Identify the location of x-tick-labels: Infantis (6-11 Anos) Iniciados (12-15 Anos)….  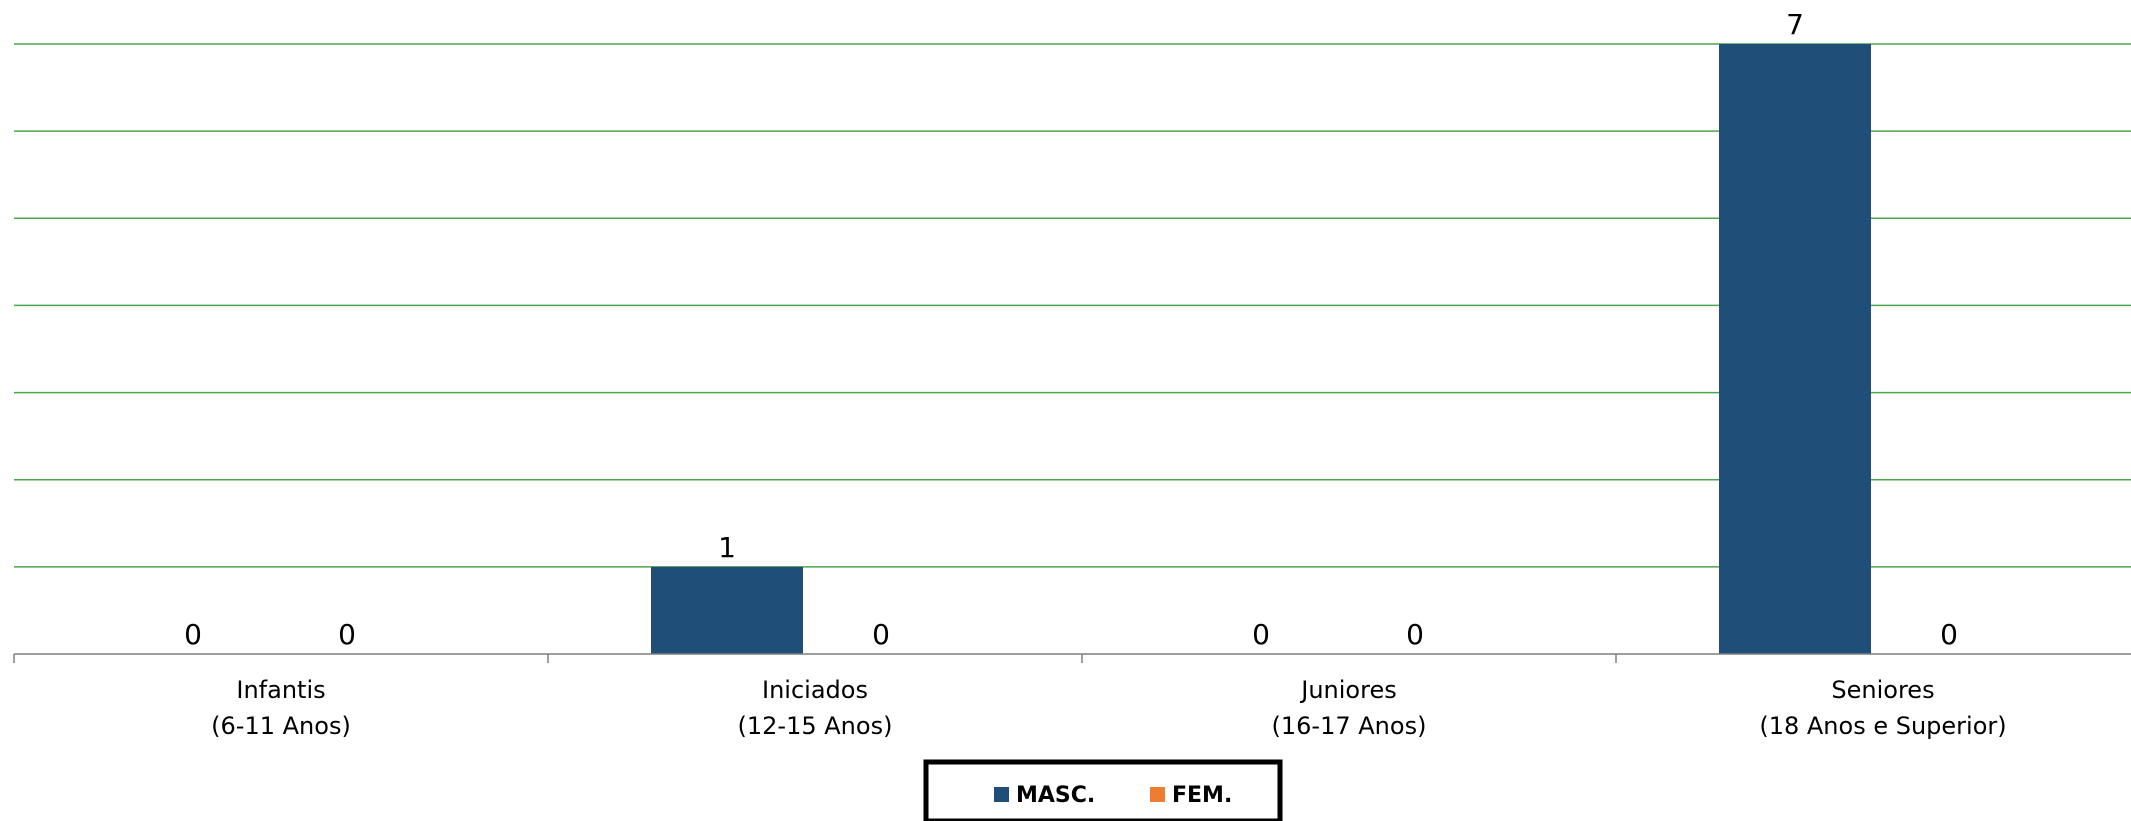
(1108, 708).